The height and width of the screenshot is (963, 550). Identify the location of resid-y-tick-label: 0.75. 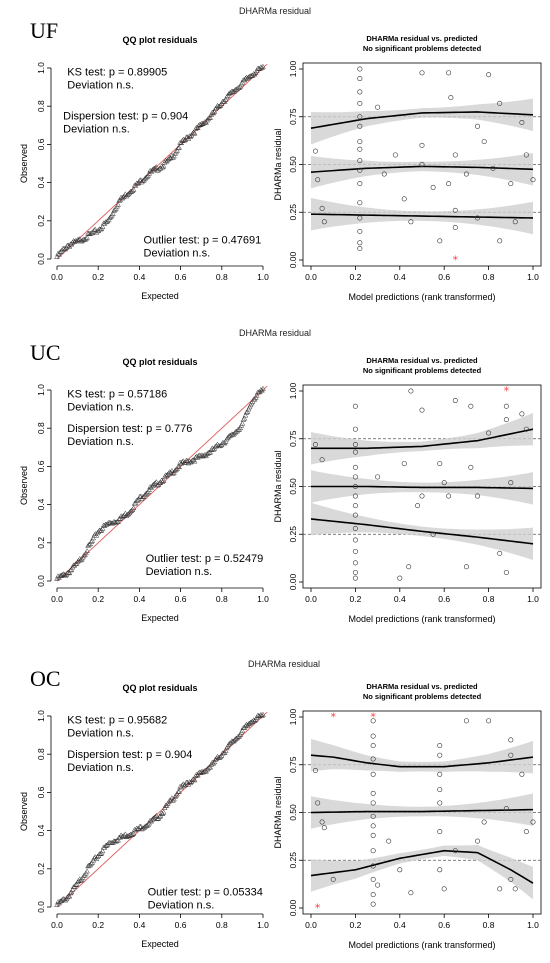
(293, 116).